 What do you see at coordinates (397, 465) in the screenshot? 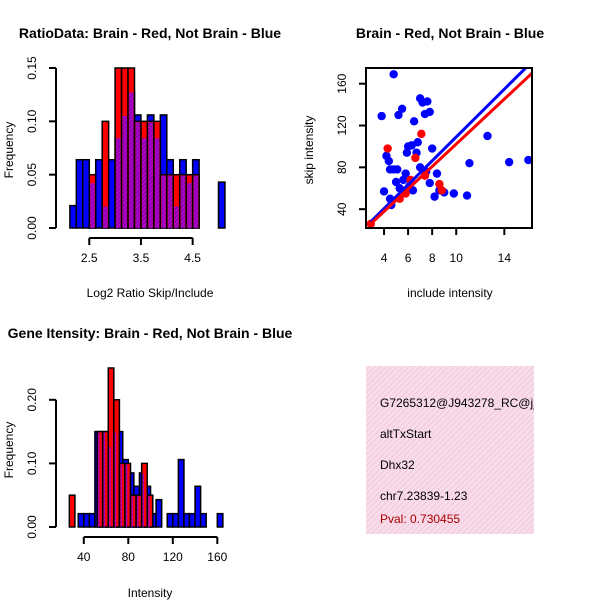
I see `info-gene-name: Dhx32` at bounding box center [397, 465].